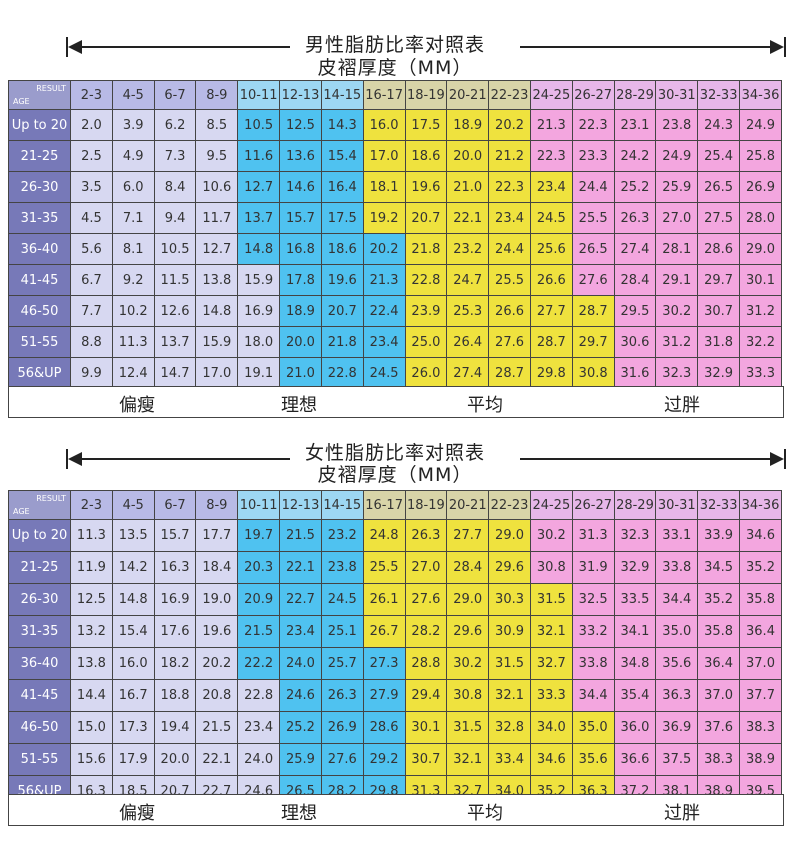 The height and width of the screenshot is (851, 790). What do you see at coordinates (509, 535) in the screenshot?
I see `table-cell: 29.0` at bounding box center [509, 535].